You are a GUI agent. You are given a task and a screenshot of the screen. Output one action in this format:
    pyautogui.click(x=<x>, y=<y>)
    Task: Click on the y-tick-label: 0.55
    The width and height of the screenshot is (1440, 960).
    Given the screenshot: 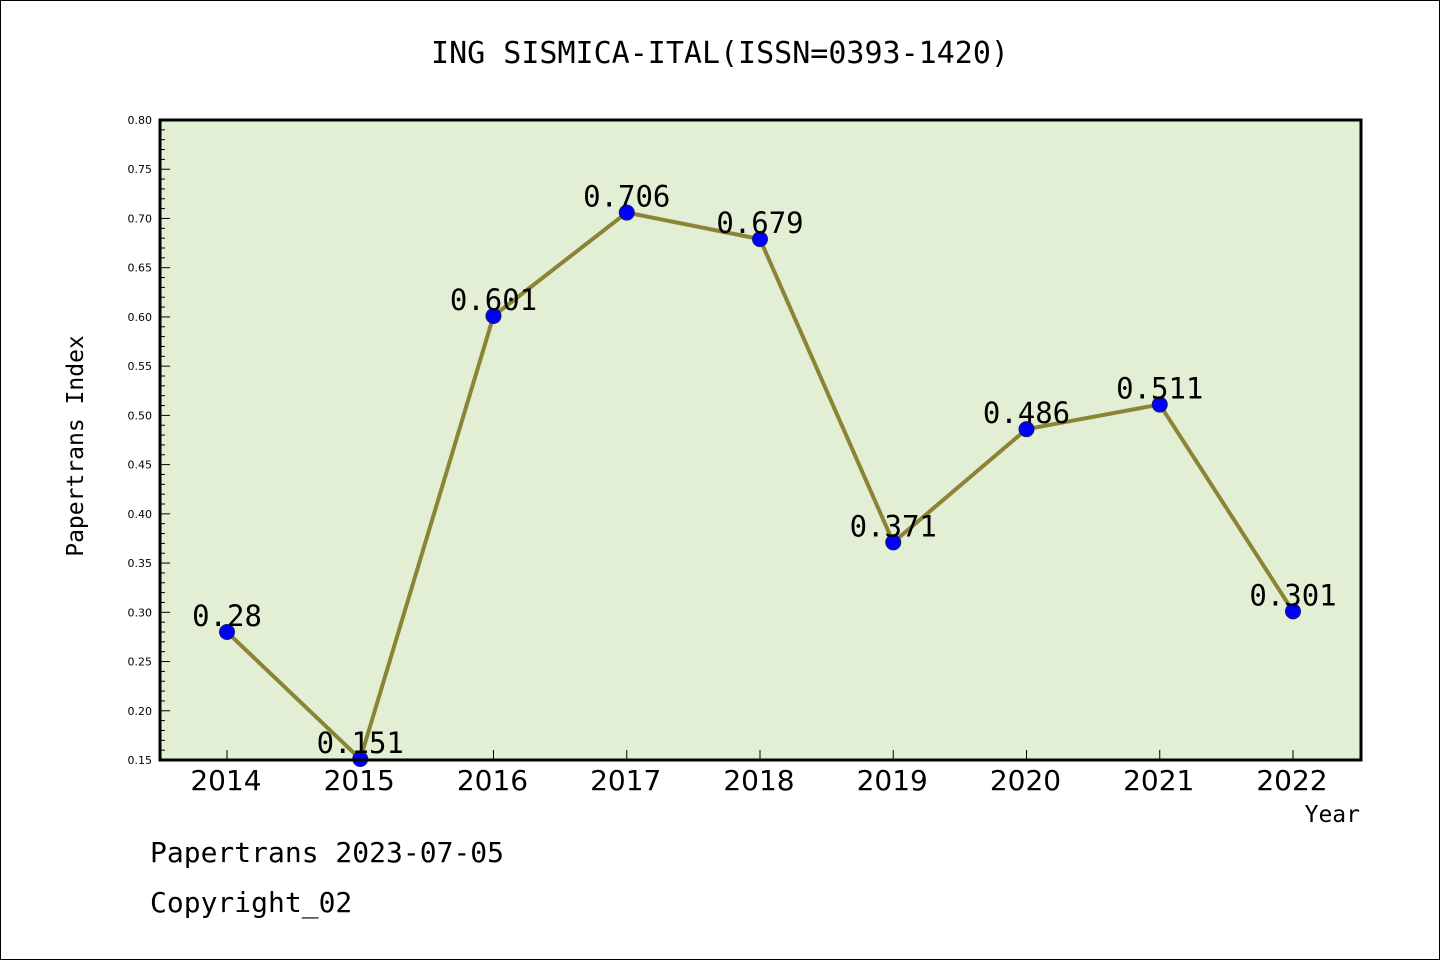 What is the action you would take?
    pyautogui.click(x=140, y=366)
    